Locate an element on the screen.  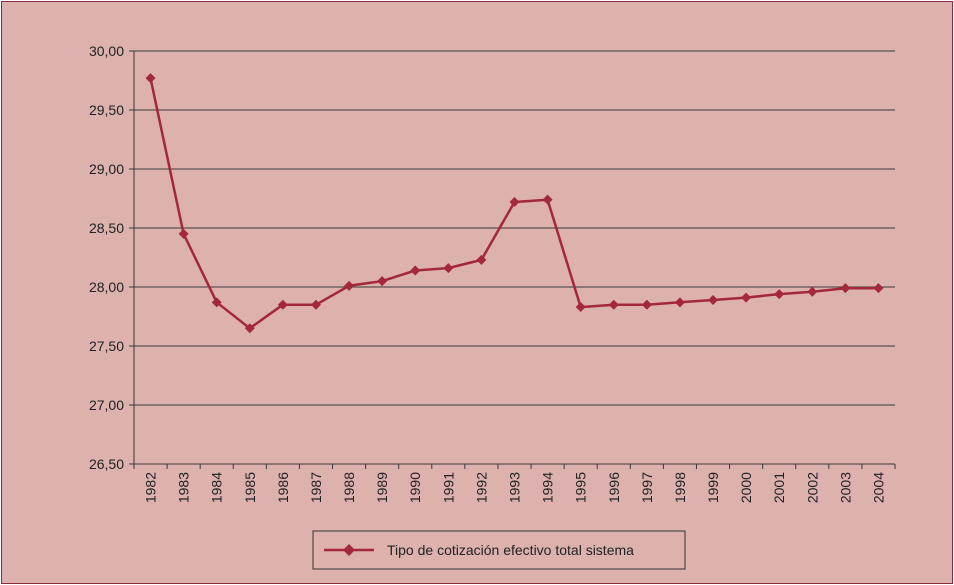
x-tick-label: 1997 is located at coordinates (647, 487).